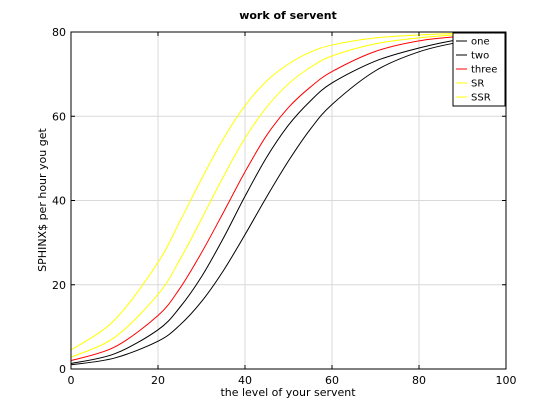 The image size is (559, 414). What do you see at coordinates (59, 116) in the screenshot?
I see `y-tick-label: 60` at bounding box center [59, 116].